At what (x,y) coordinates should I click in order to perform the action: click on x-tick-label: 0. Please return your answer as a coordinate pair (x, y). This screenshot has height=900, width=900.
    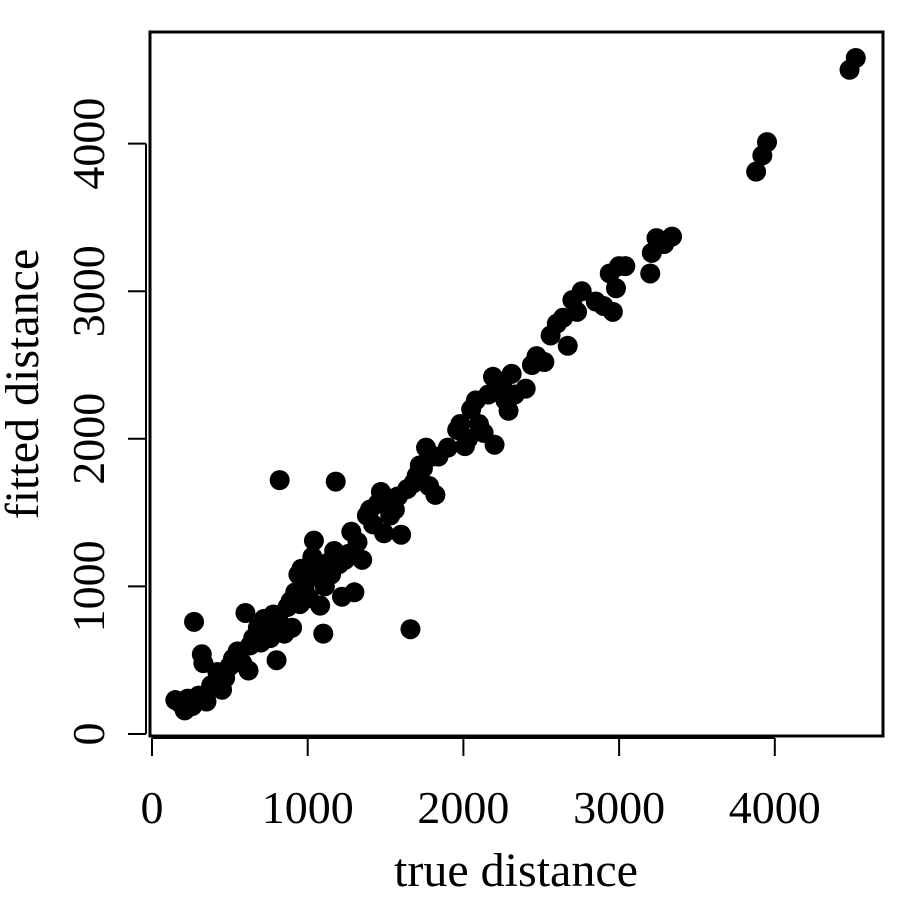
    Looking at the image, I should click on (152, 807).